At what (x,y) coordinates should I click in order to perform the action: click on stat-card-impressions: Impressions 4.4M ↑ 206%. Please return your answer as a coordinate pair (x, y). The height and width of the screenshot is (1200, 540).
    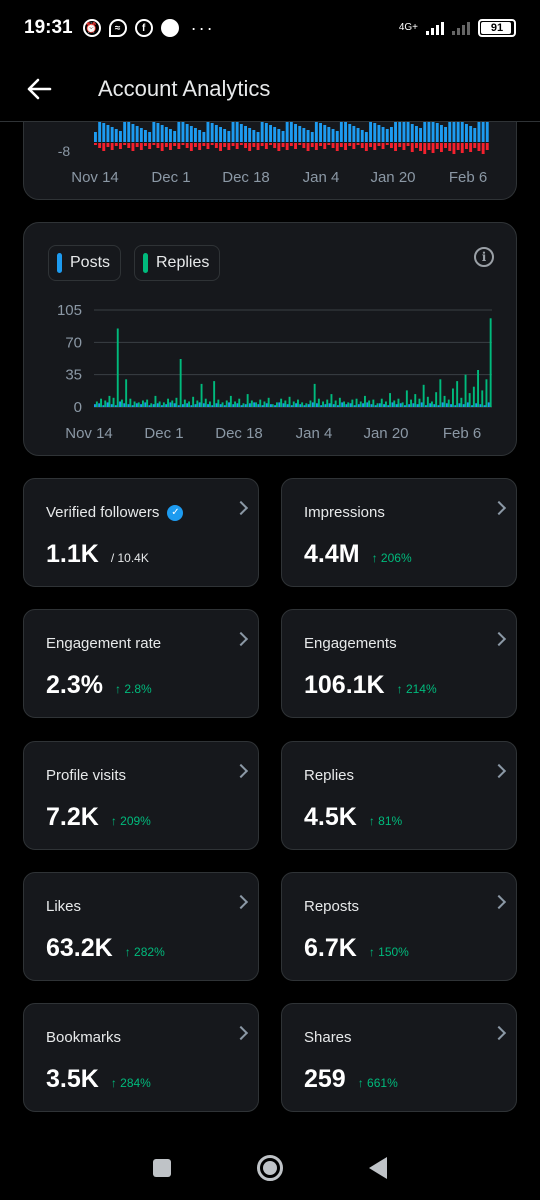
    Looking at the image, I should click on (399, 532).